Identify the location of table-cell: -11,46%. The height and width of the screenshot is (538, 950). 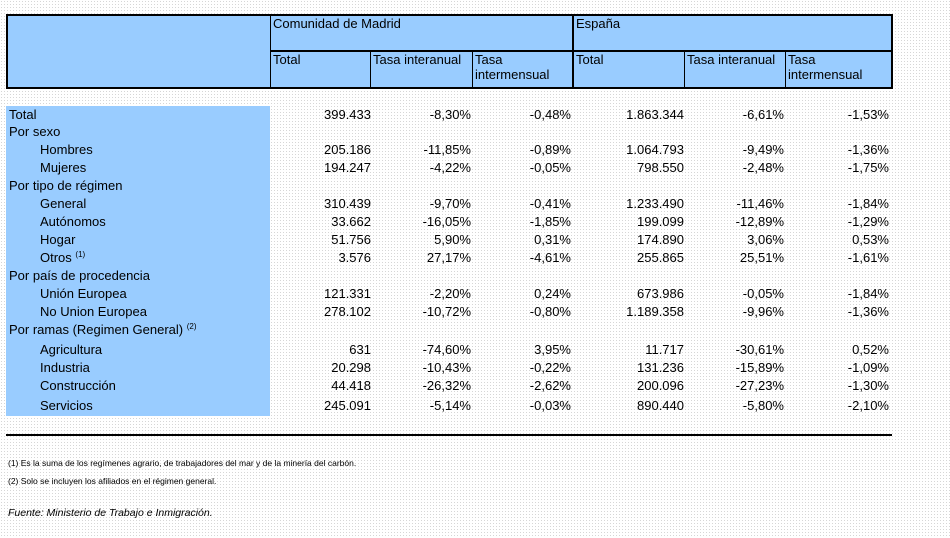
(760, 203).